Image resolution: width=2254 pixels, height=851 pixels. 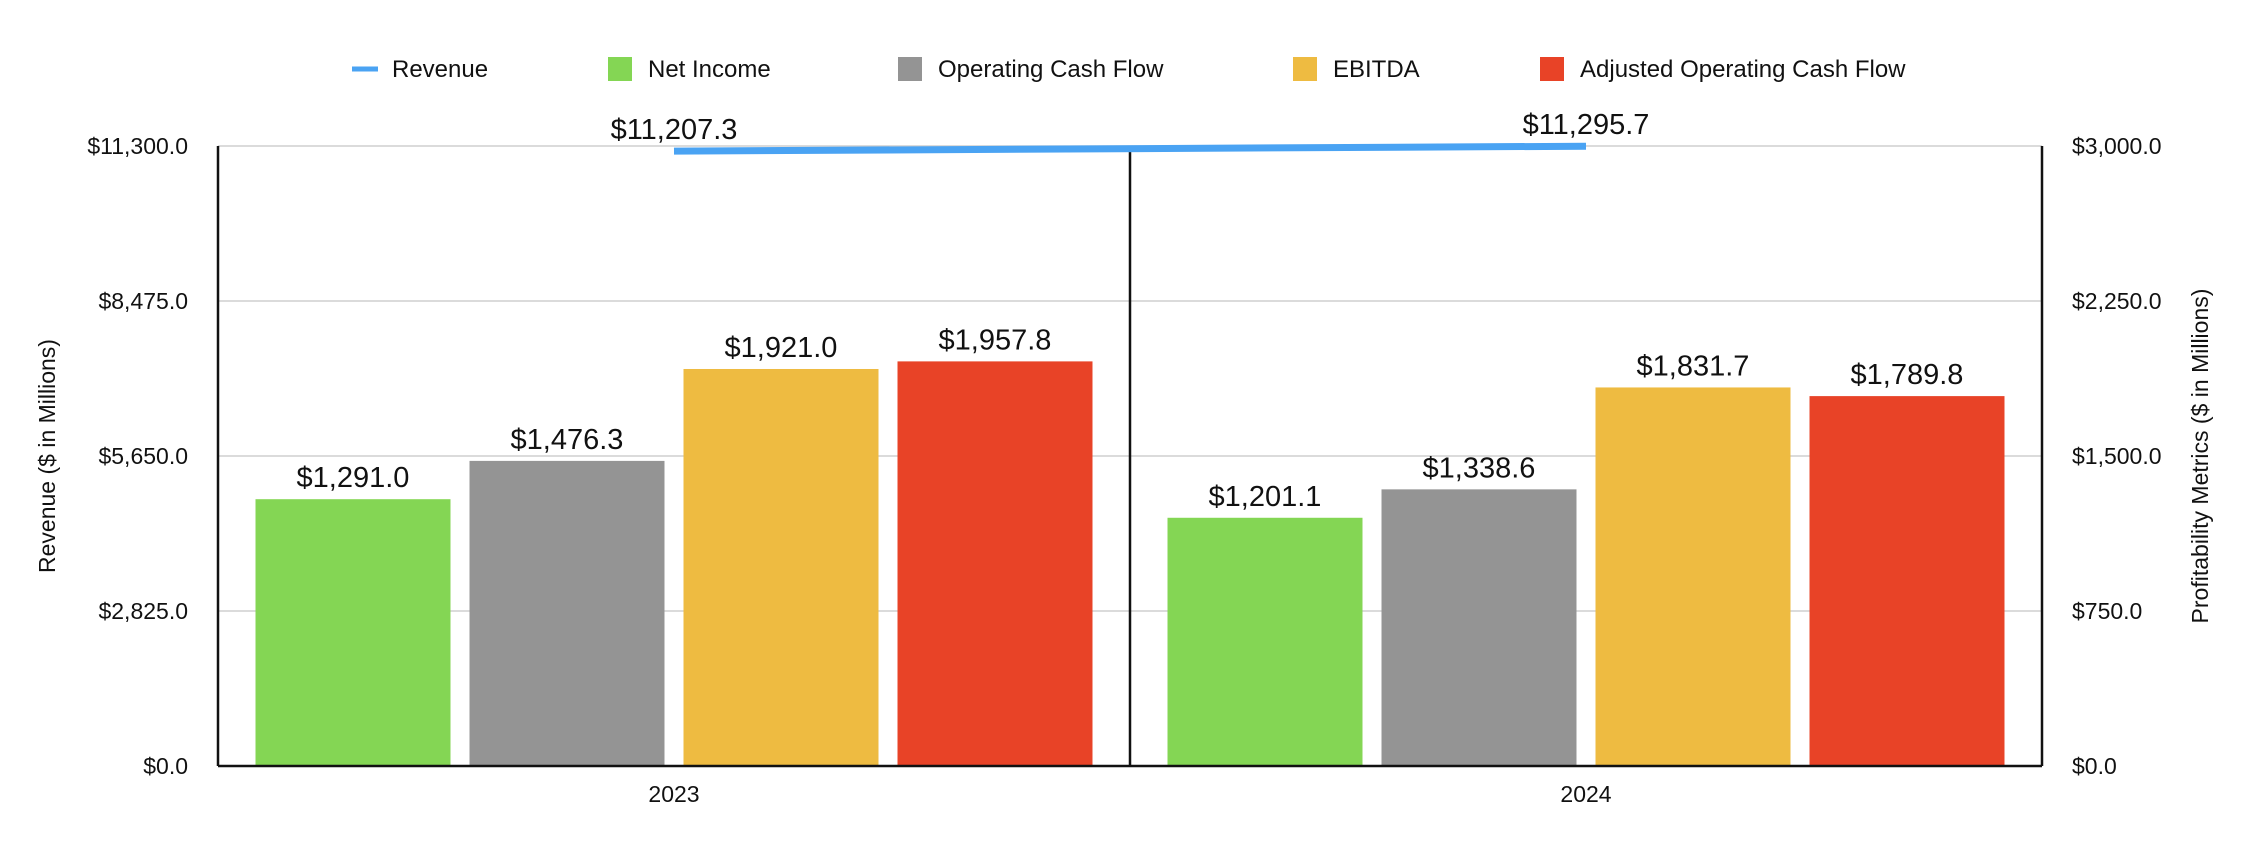 What do you see at coordinates (2117, 301) in the screenshot?
I see `right-tick-label: $2,250.0` at bounding box center [2117, 301].